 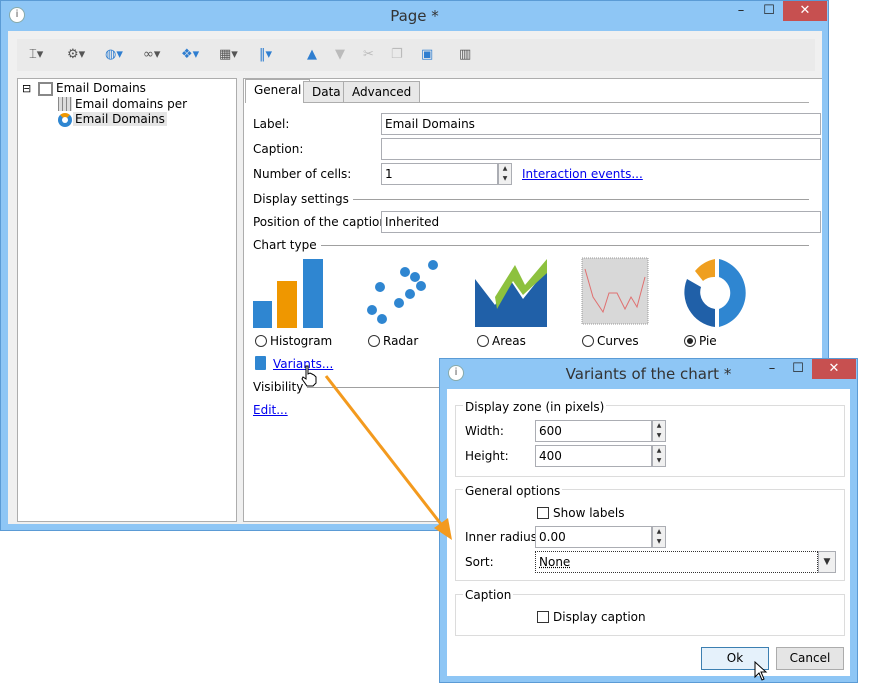 I want to click on caption-position-label: Position of the caption:, so click(x=322, y=222).